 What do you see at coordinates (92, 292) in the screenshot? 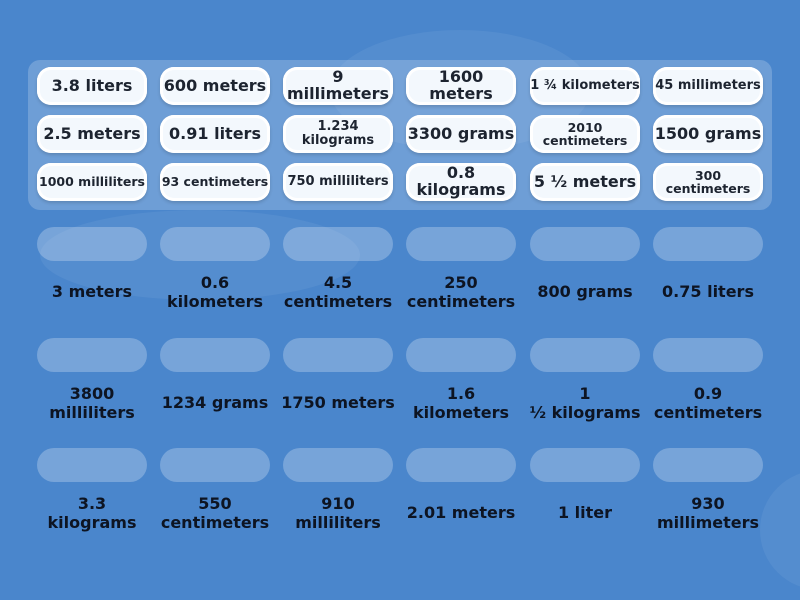
I see `target-label: 3 meters` at bounding box center [92, 292].